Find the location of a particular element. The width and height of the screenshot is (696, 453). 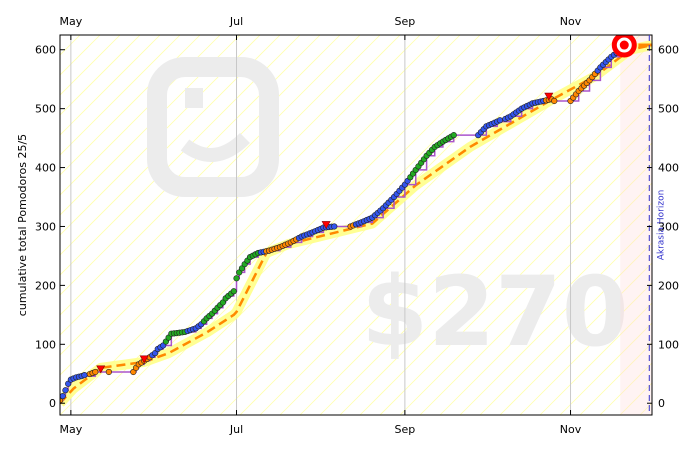

x-tick-label-top: Nov is located at coordinates (571, 21).